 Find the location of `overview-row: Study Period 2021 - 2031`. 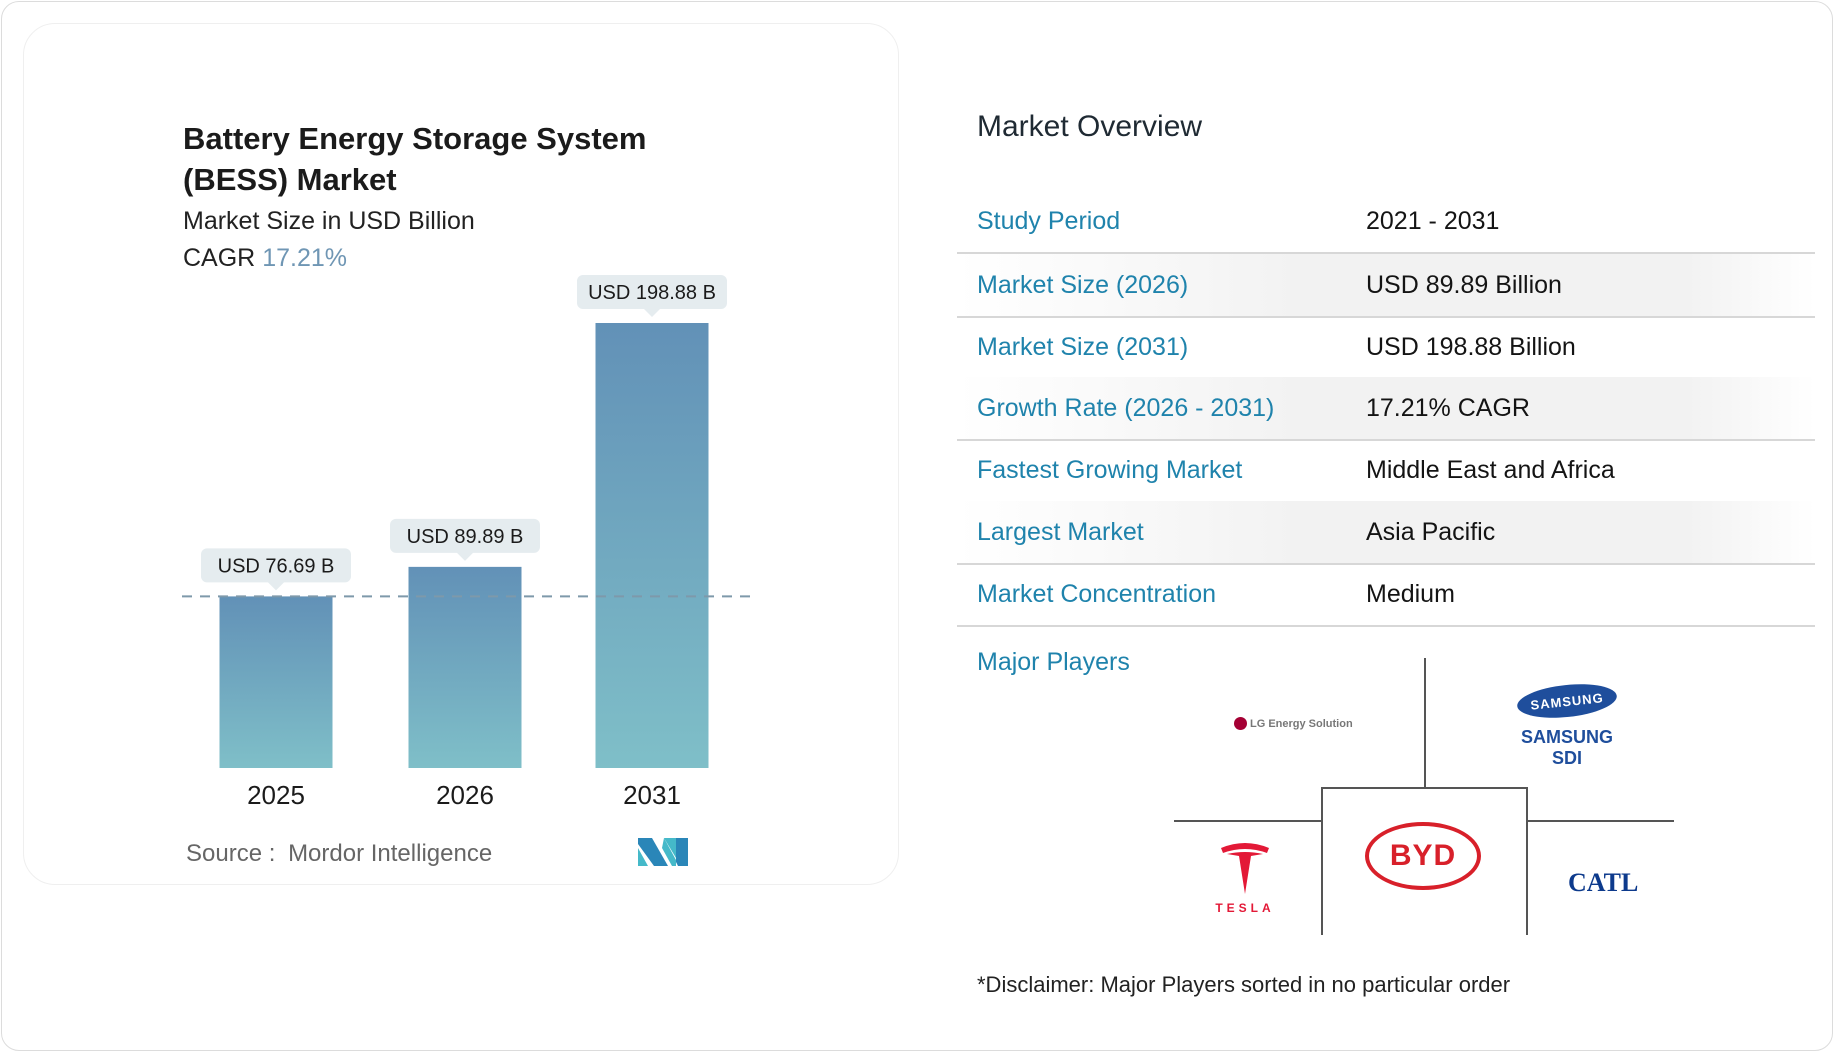

overview-row: Study Period 2021 - 2031 is located at coordinates (1386, 221).